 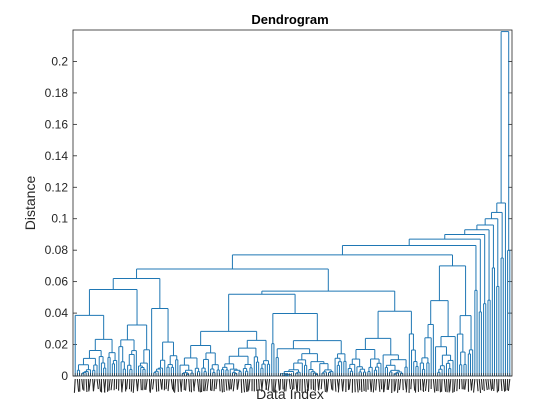 I want to click on y-axis-label: Distance, so click(x=30, y=203).